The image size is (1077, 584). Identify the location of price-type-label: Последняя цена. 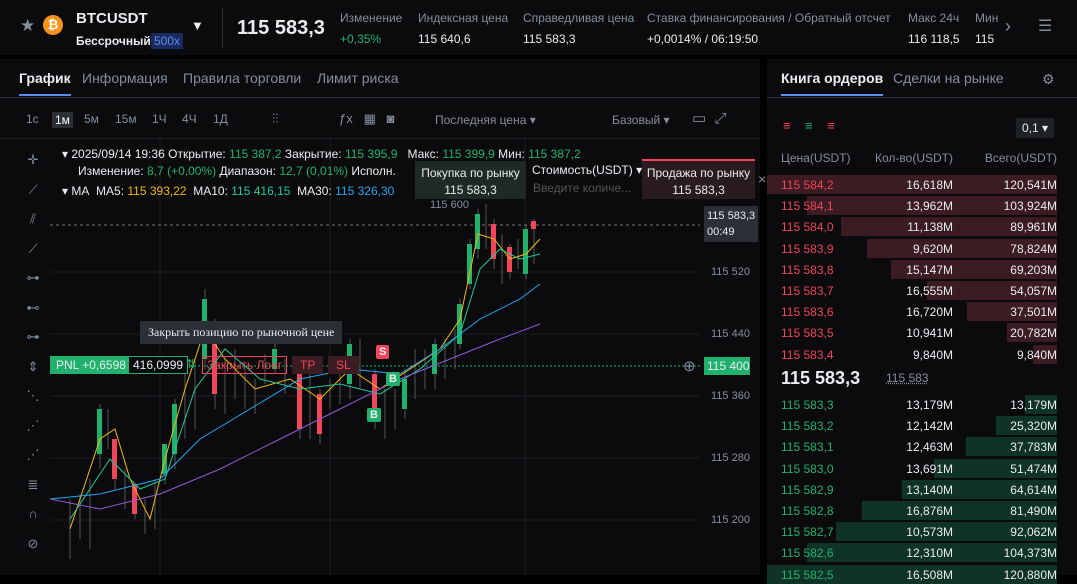
(481, 120).